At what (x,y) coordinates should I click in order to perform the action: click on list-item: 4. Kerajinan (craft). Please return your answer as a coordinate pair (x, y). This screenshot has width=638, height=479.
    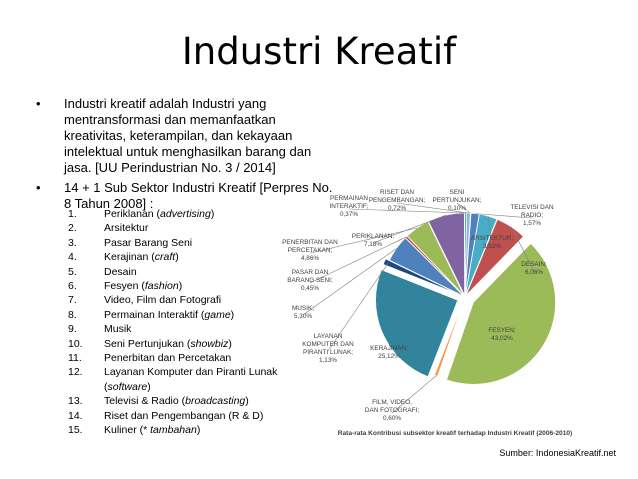
    Looking at the image, I should click on (188, 257).